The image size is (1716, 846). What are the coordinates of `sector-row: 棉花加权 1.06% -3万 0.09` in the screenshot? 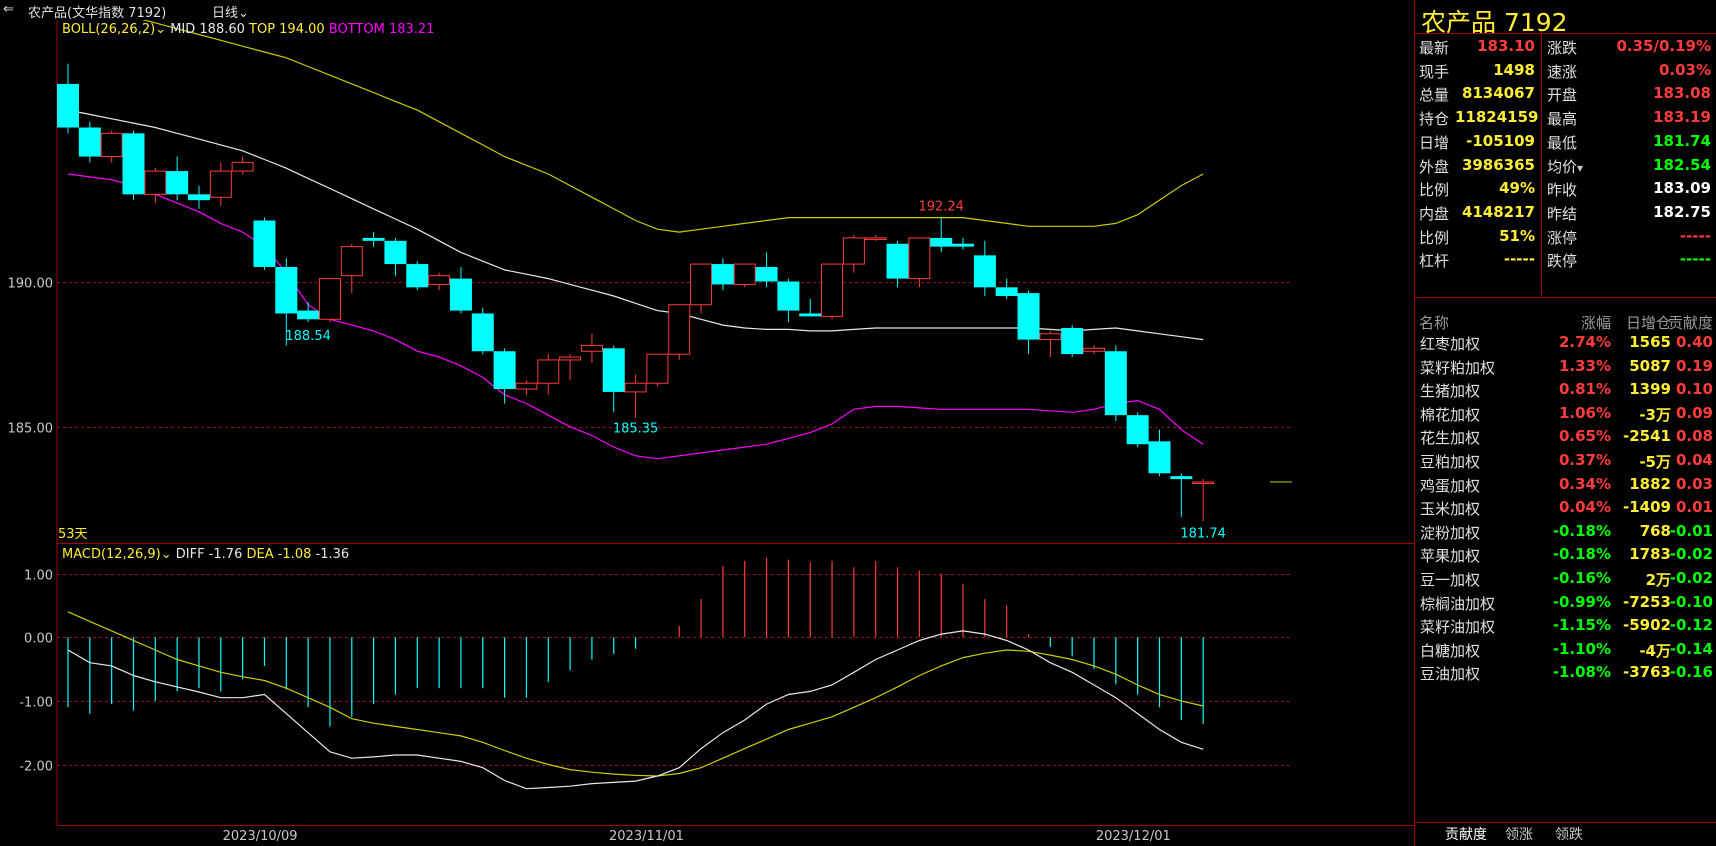 It's located at (1565, 417).